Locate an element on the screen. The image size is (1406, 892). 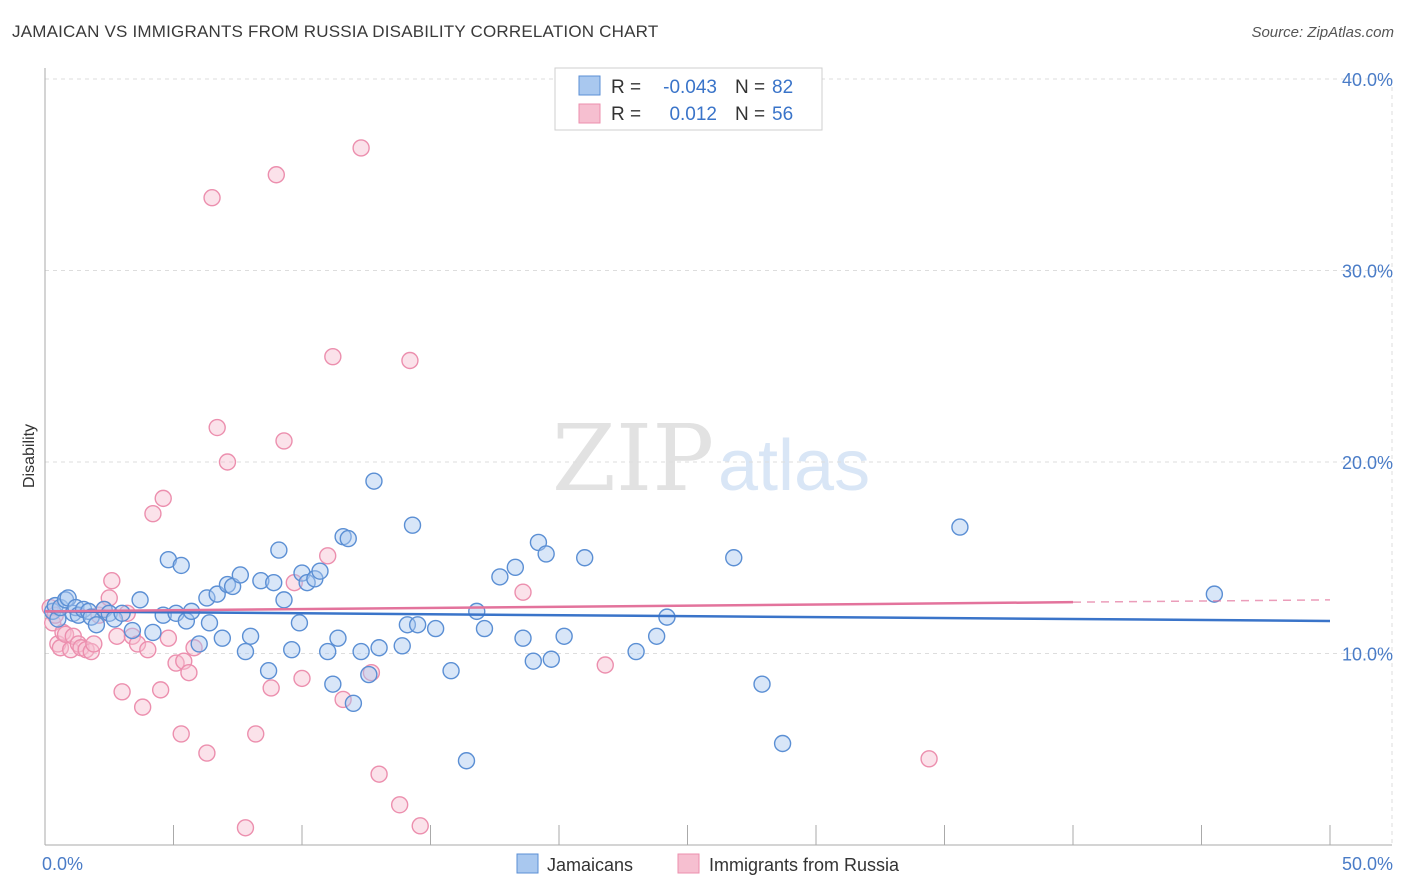
stats-n-label-blue: N = is located at coordinates (750, 87).